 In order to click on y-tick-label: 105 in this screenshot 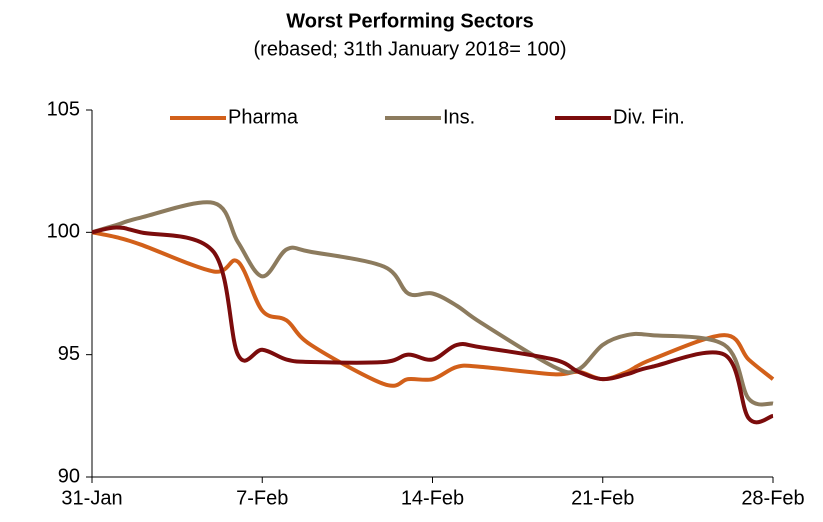, I will do `click(63, 109)`.